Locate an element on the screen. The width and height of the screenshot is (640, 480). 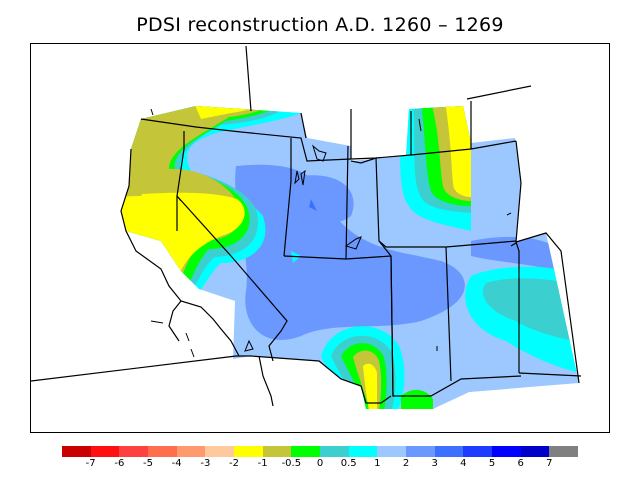
colorbar-tick-label: -1 is located at coordinates (262, 463).